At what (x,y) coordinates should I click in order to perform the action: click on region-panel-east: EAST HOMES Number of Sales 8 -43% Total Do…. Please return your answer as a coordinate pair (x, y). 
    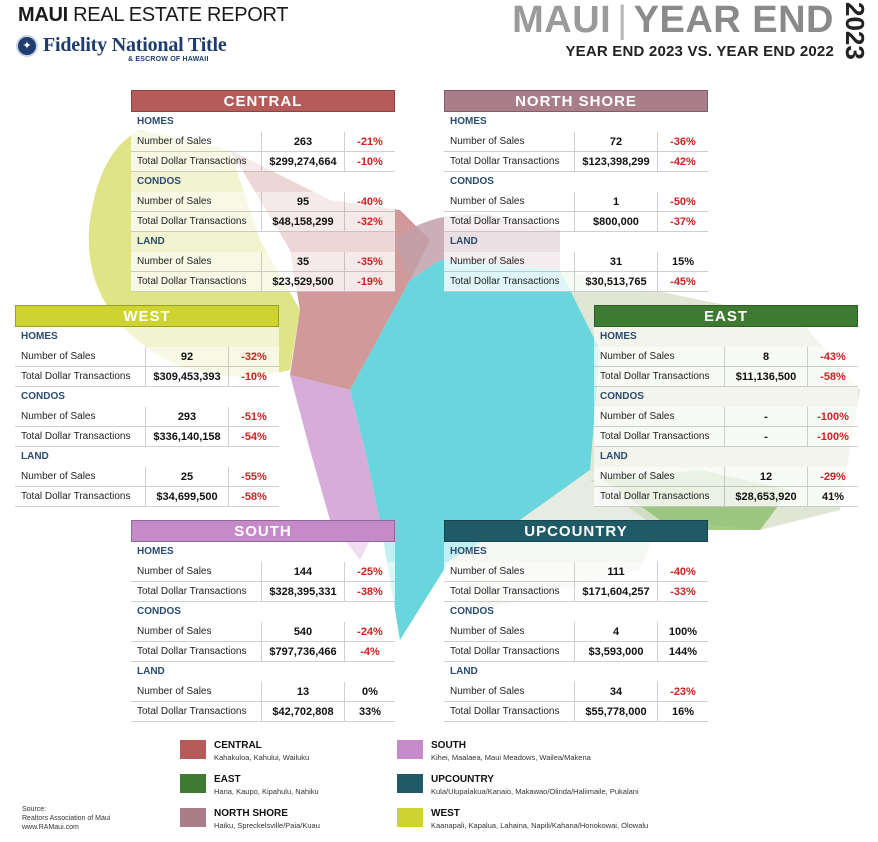
    Looking at the image, I should click on (726, 406).